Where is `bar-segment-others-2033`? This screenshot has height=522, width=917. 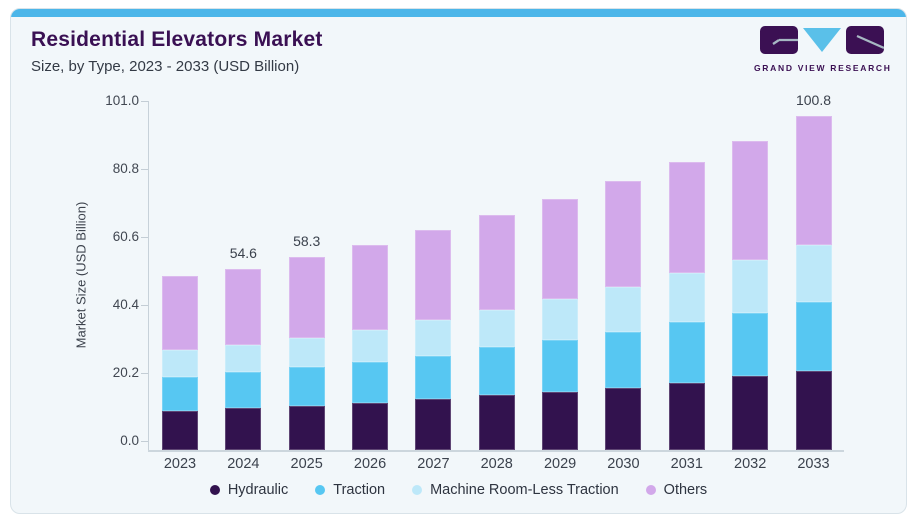
bar-segment-others-2033 is located at coordinates (813, 181).